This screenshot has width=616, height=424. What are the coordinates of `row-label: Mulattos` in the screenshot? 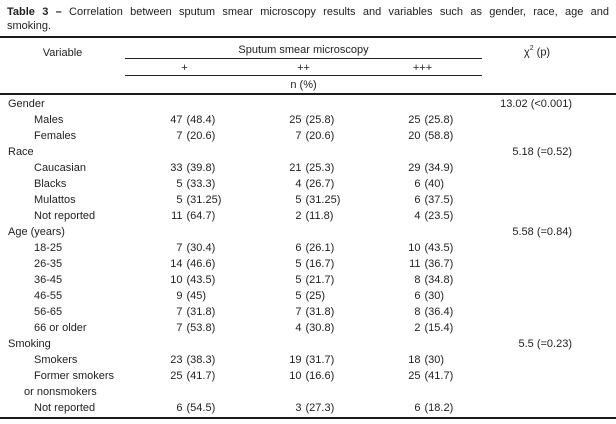 It's located at (62, 200).